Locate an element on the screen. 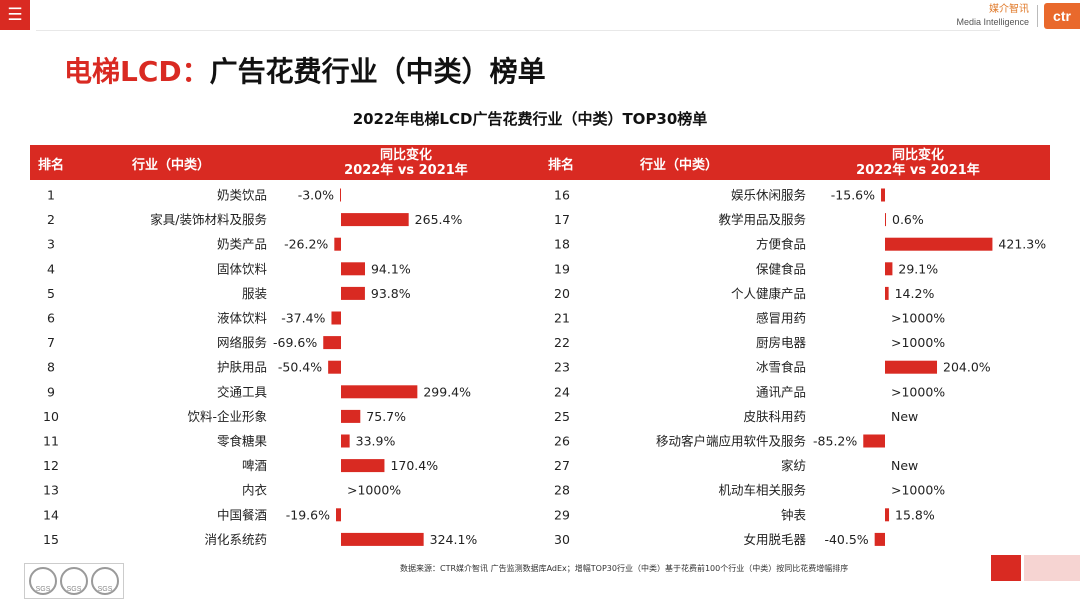 The width and height of the screenshot is (1080, 608). data-label: 15.8% is located at coordinates (915, 514).